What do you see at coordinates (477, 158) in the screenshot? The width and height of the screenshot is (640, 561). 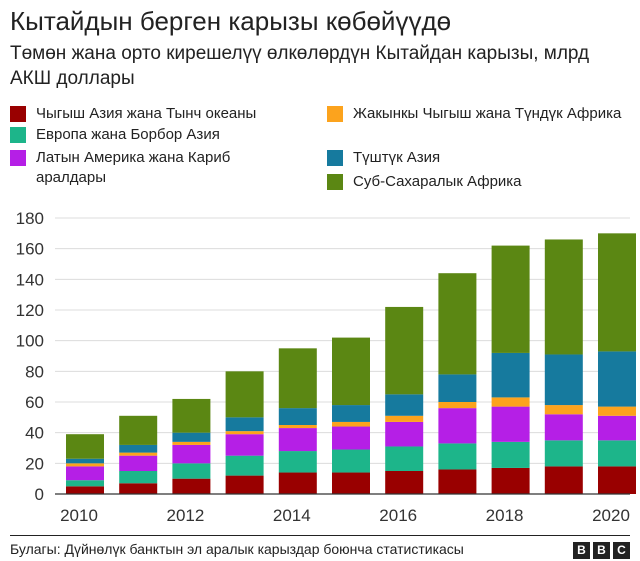 I see `legend-item-south-asia: Түштүк Азия` at bounding box center [477, 158].